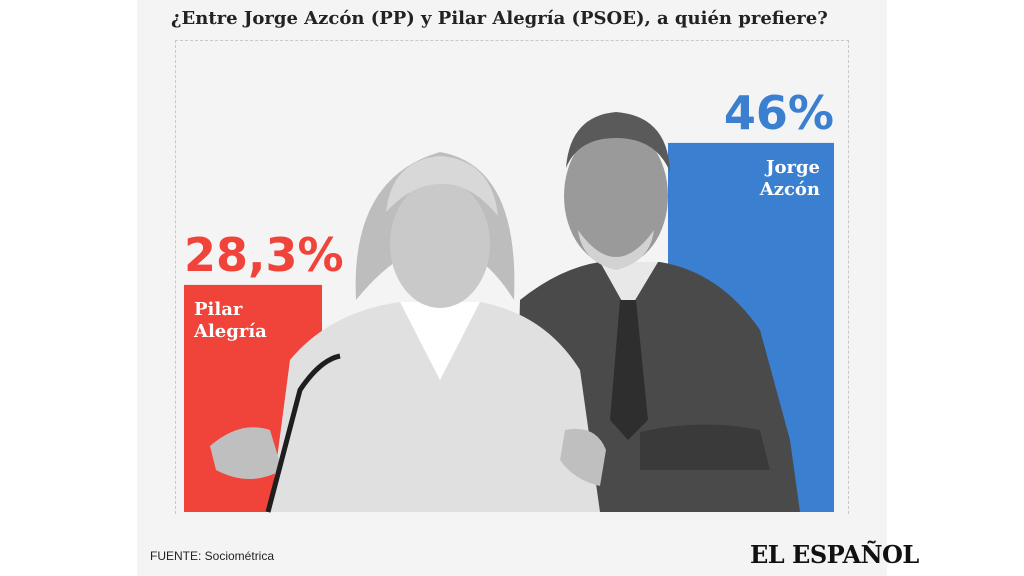 Image resolution: width=1024 pixels, height=576 pixels. What do you see at coordinates (212, 556) in the screenshot?
I see `source-note: FUENTE: Sociométrica` at bounding box center [212, 556].